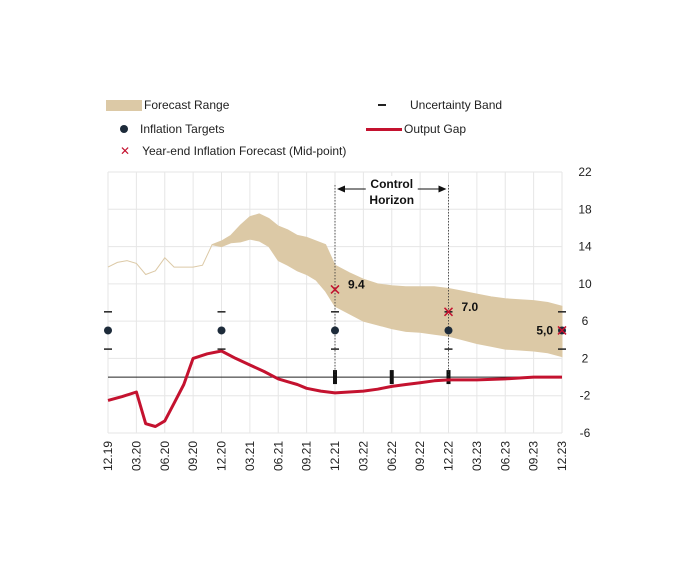 Image resolution: width=696 pixels, height=569 pixels. I want to click on x-tick-label: 09.20, so click(193, 456).